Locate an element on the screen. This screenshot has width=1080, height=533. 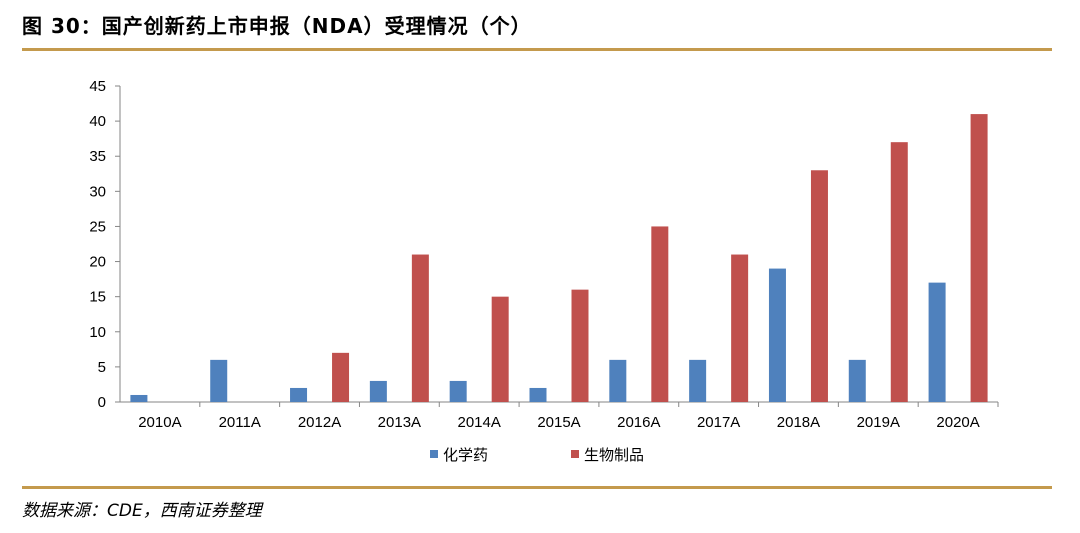
y-tick-label: 45 is located at coordinates (97, 86).